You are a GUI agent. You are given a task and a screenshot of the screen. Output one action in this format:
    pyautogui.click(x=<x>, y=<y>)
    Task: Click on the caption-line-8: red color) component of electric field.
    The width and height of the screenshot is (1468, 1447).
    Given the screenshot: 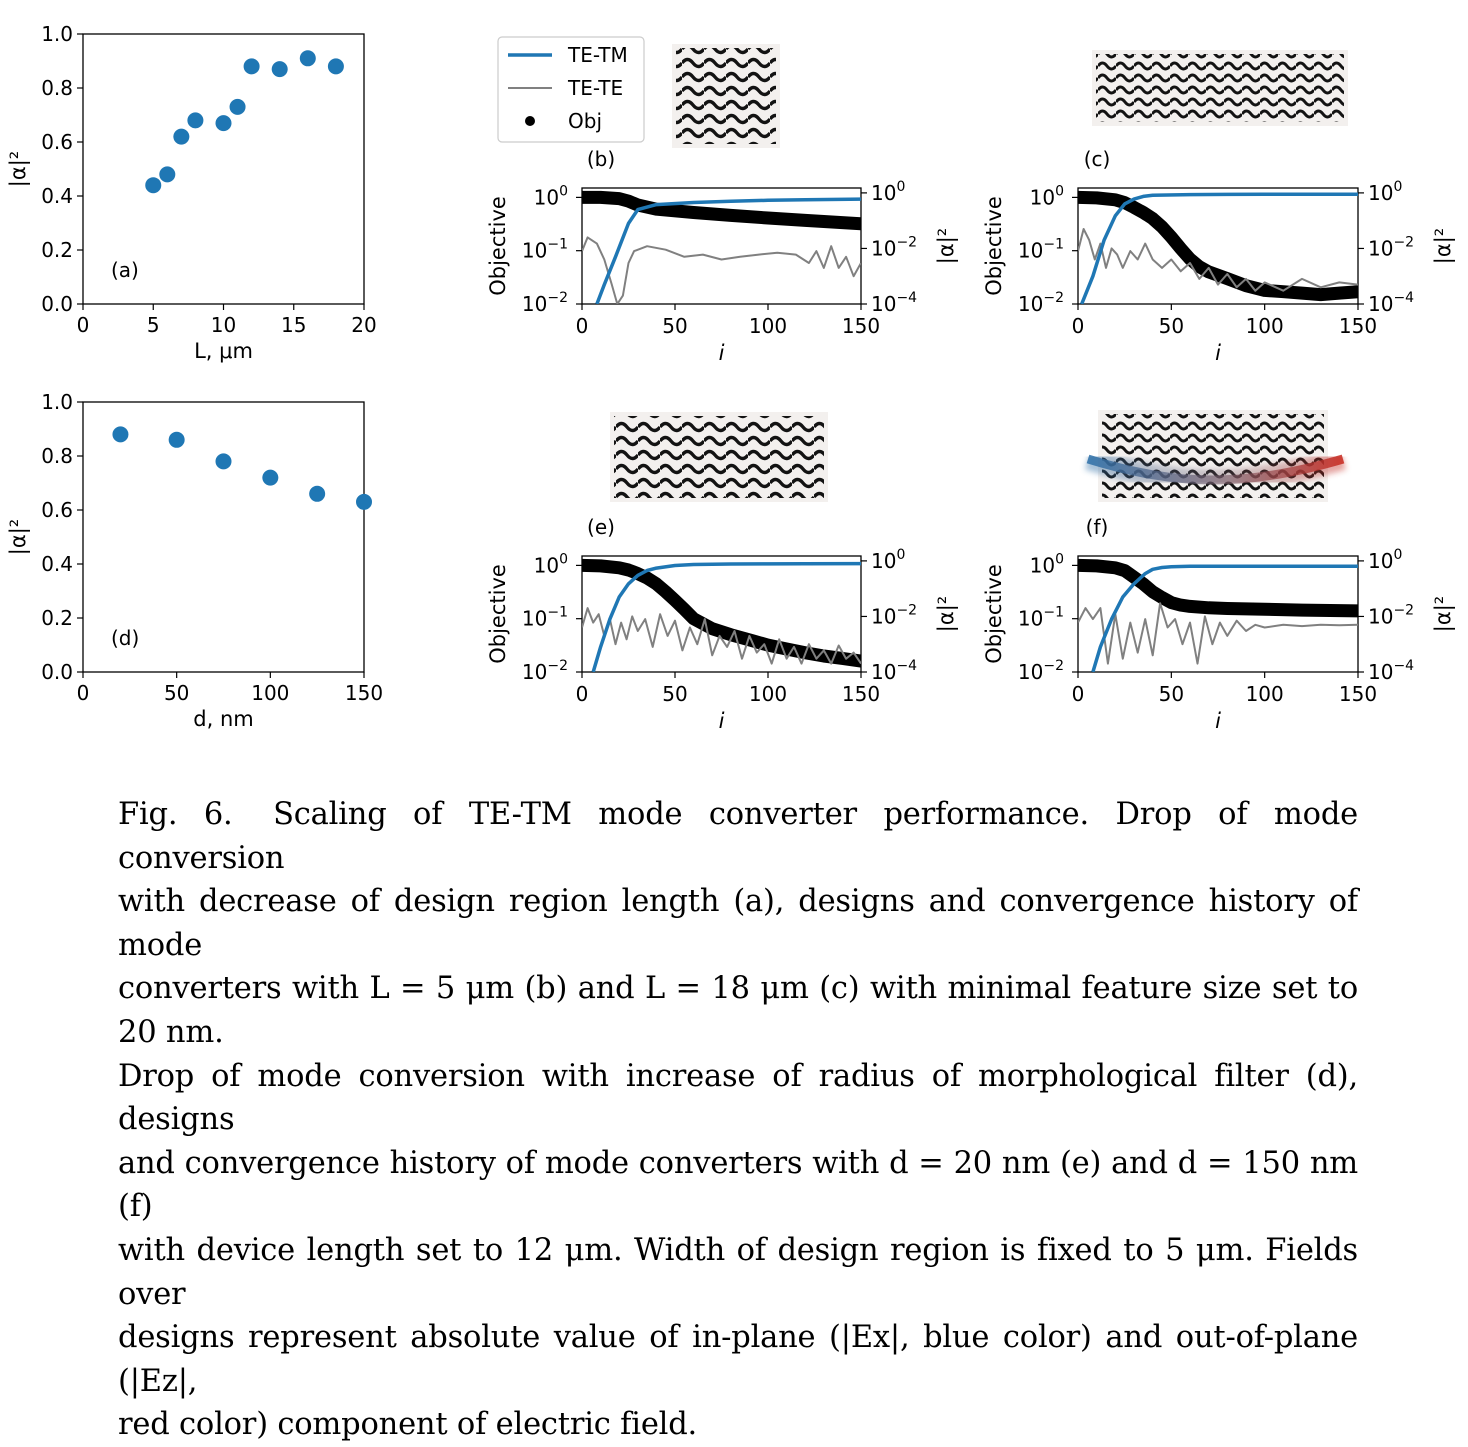 What is the action you would take?
    pyautogui.click(x=408, y=1425)
    